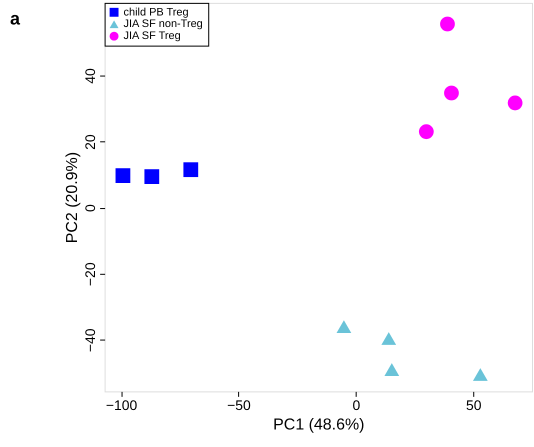 This screenshot has height=447, width=534. Describe the element at coordinates (90, 340) in the screenshot. I see `y-tick-label: −40` at that location.